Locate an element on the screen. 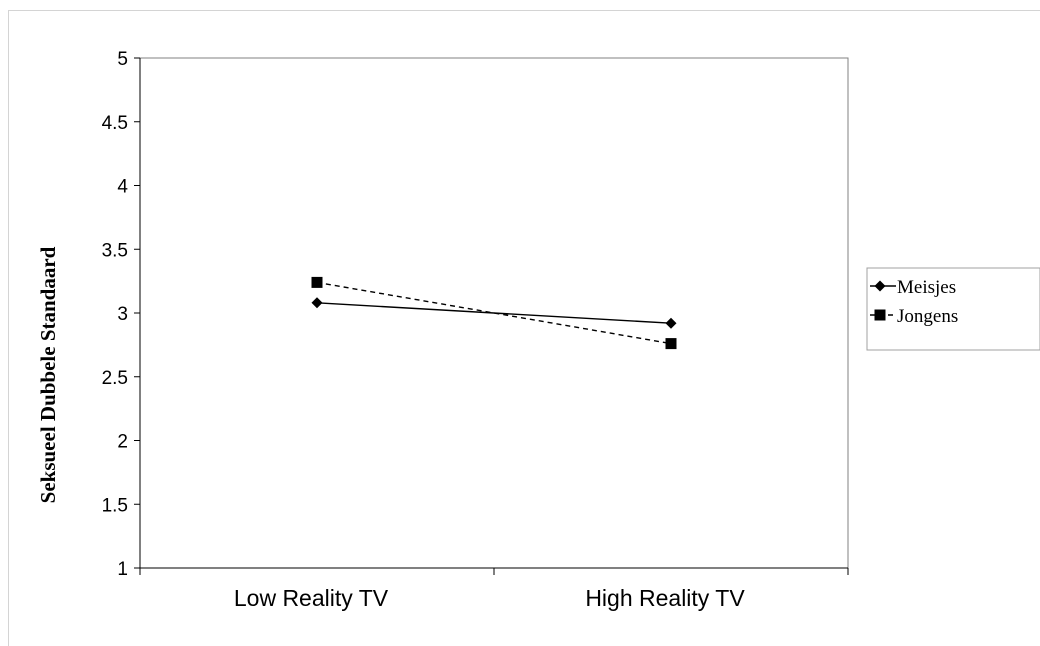  legend-marker-meisjes is located at coordinates (880, 286).